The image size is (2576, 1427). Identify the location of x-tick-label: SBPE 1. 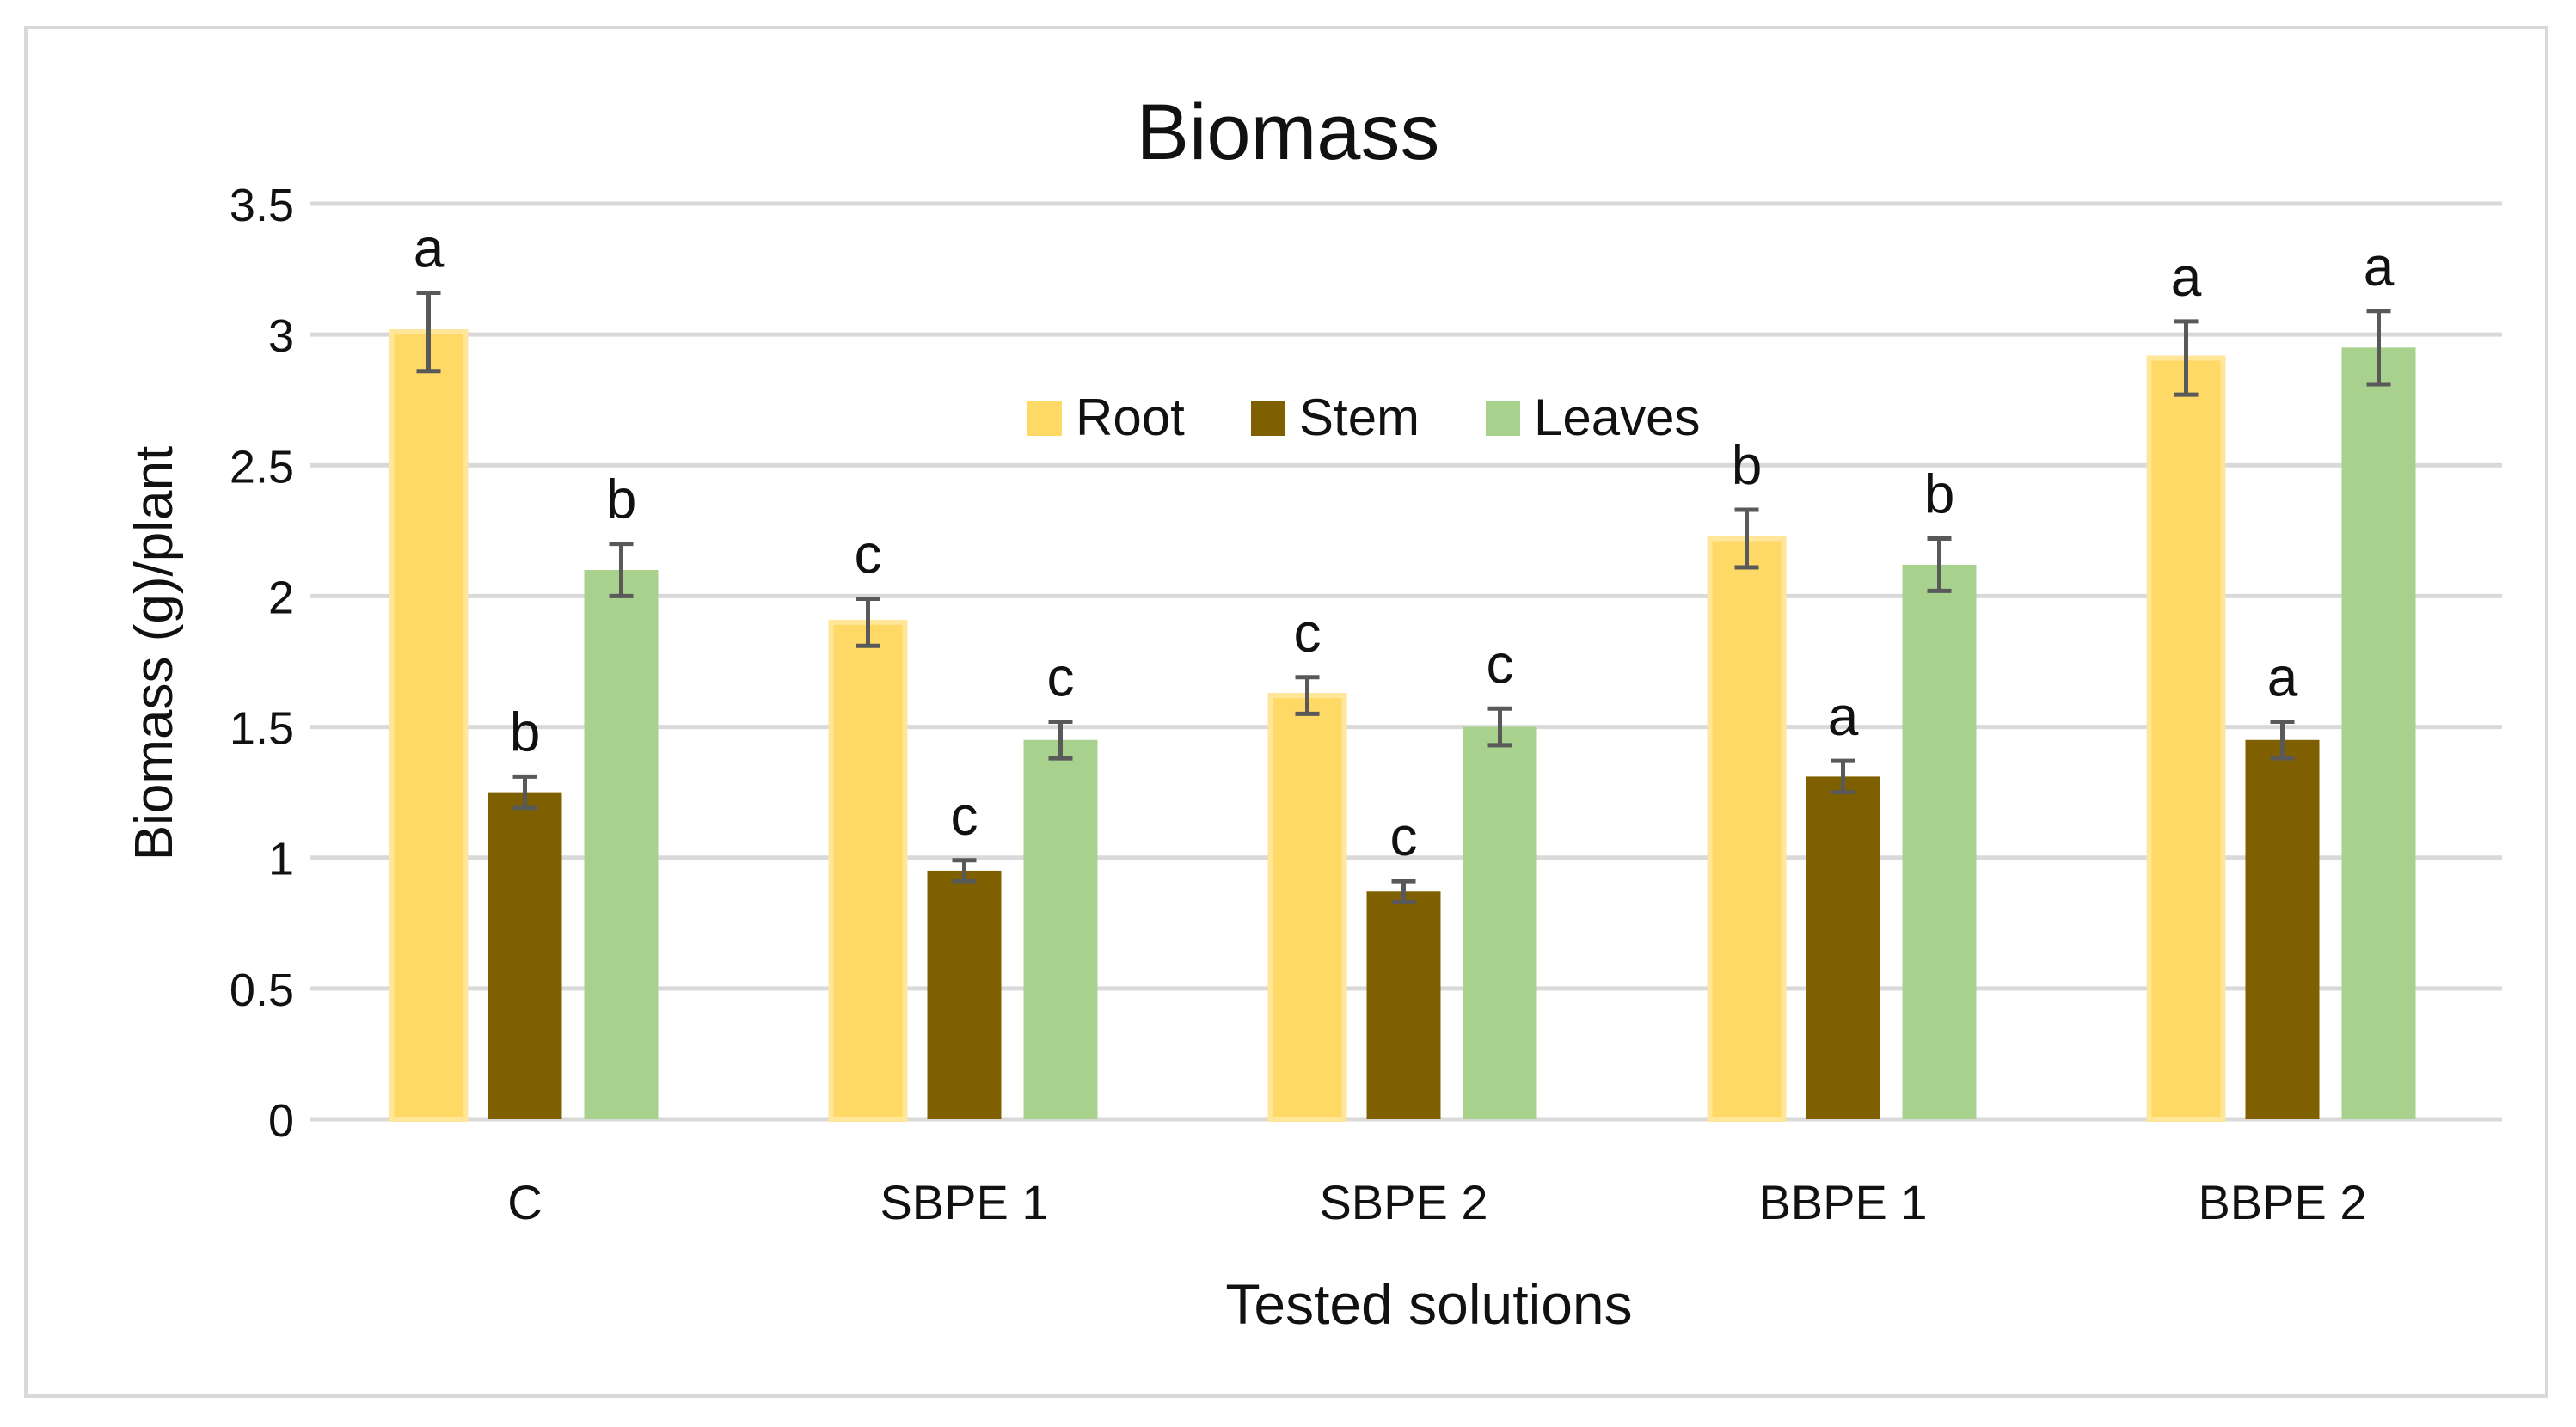
(964, 1202).